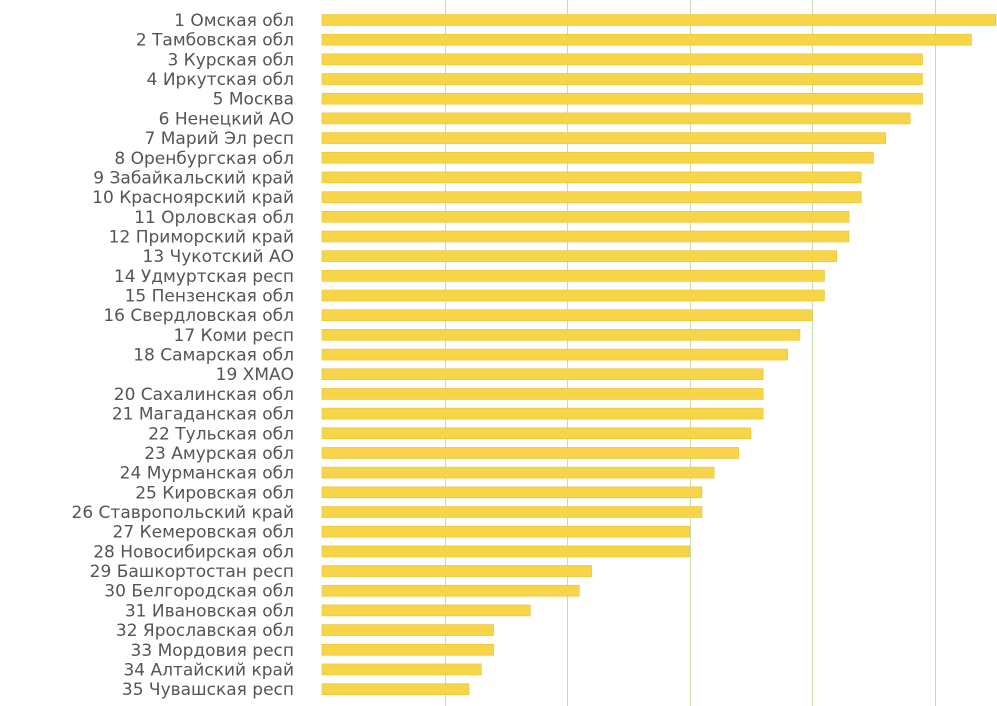  Describe the element at coordinates (214, 493) in the screenshot. I see `category-label: 25 Кировская обл` at that location.